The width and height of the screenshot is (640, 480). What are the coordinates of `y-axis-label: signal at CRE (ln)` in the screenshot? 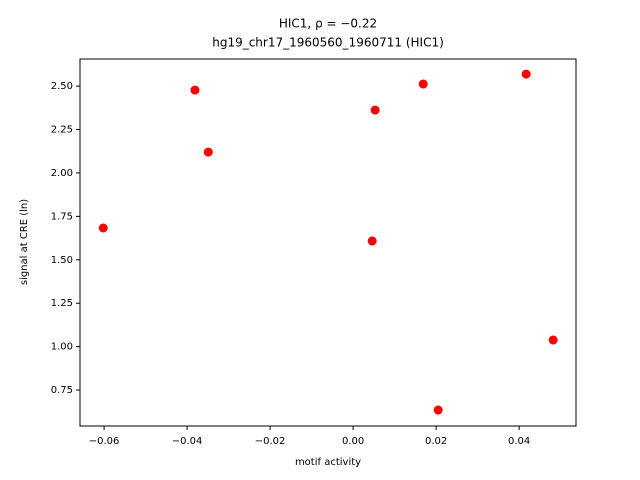 It's located at (24, 242).